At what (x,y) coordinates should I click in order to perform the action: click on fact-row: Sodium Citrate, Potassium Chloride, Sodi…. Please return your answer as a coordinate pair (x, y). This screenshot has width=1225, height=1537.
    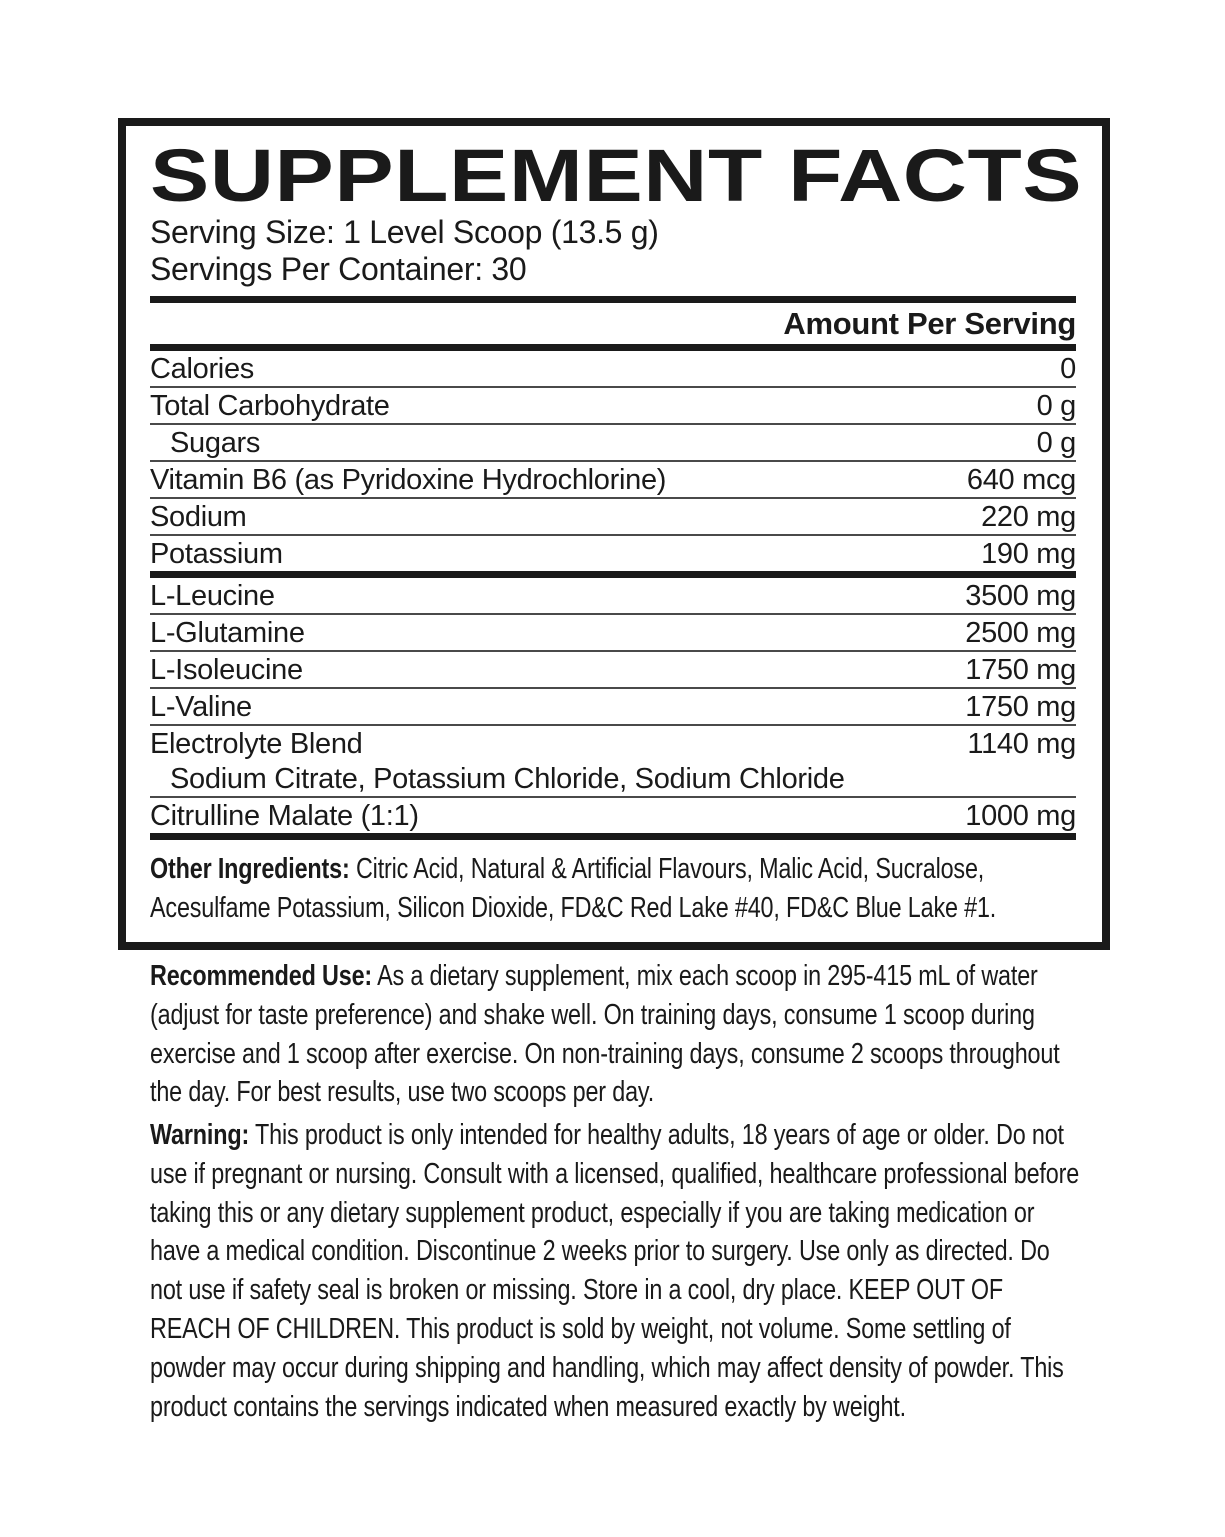
    Looking at the image, I should click on (613, 779).